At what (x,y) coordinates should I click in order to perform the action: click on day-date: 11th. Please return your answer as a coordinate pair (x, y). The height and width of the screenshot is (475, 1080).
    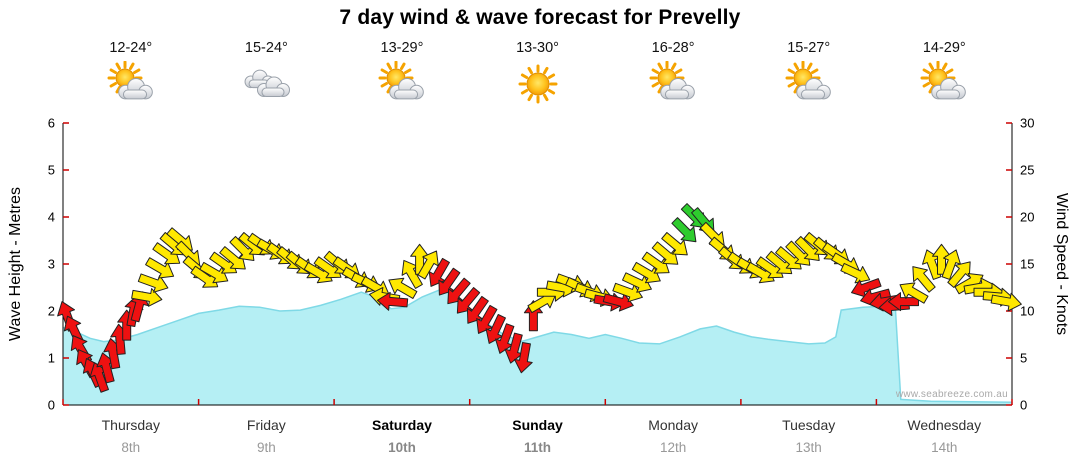
    Looking at the image, I should click on (538, 447).